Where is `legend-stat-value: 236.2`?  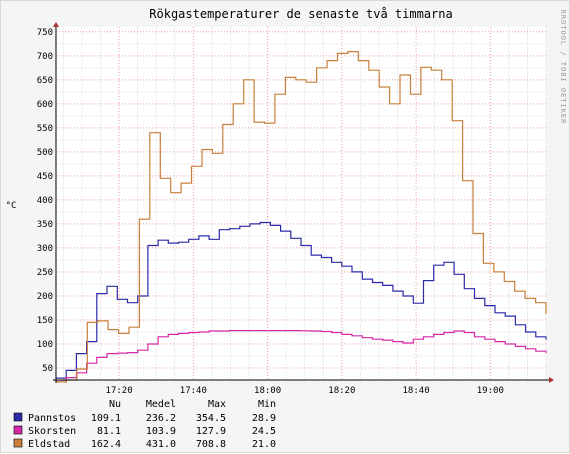
legend-stat-value: 236.2 is located at coordinates (161, 418).